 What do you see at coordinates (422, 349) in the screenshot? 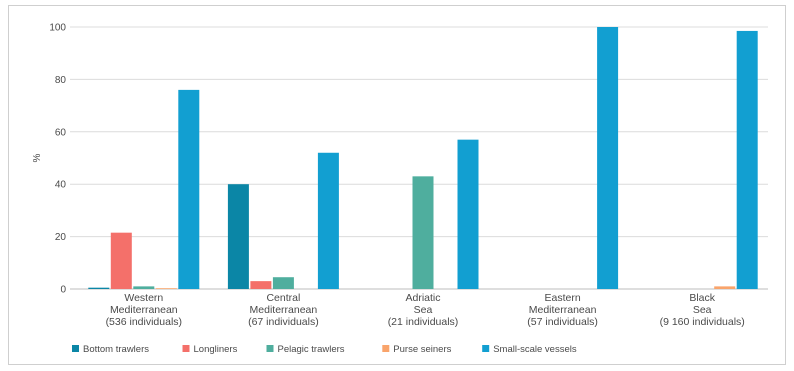
I see `legend-label: Purse seiners` at bounding box center [422, 349].